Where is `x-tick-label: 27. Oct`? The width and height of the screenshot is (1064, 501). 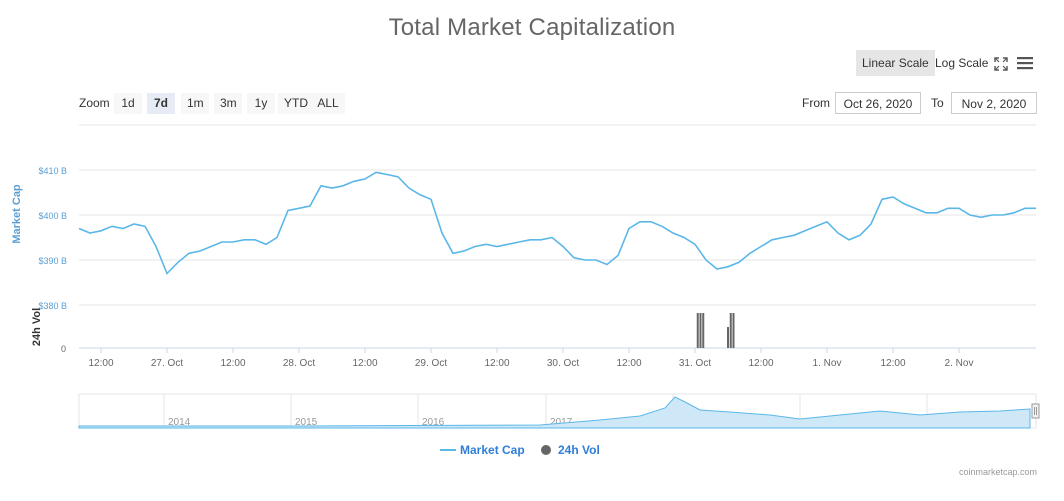 x-tick-label: 27. Oct is located at coordinates (167, 363).